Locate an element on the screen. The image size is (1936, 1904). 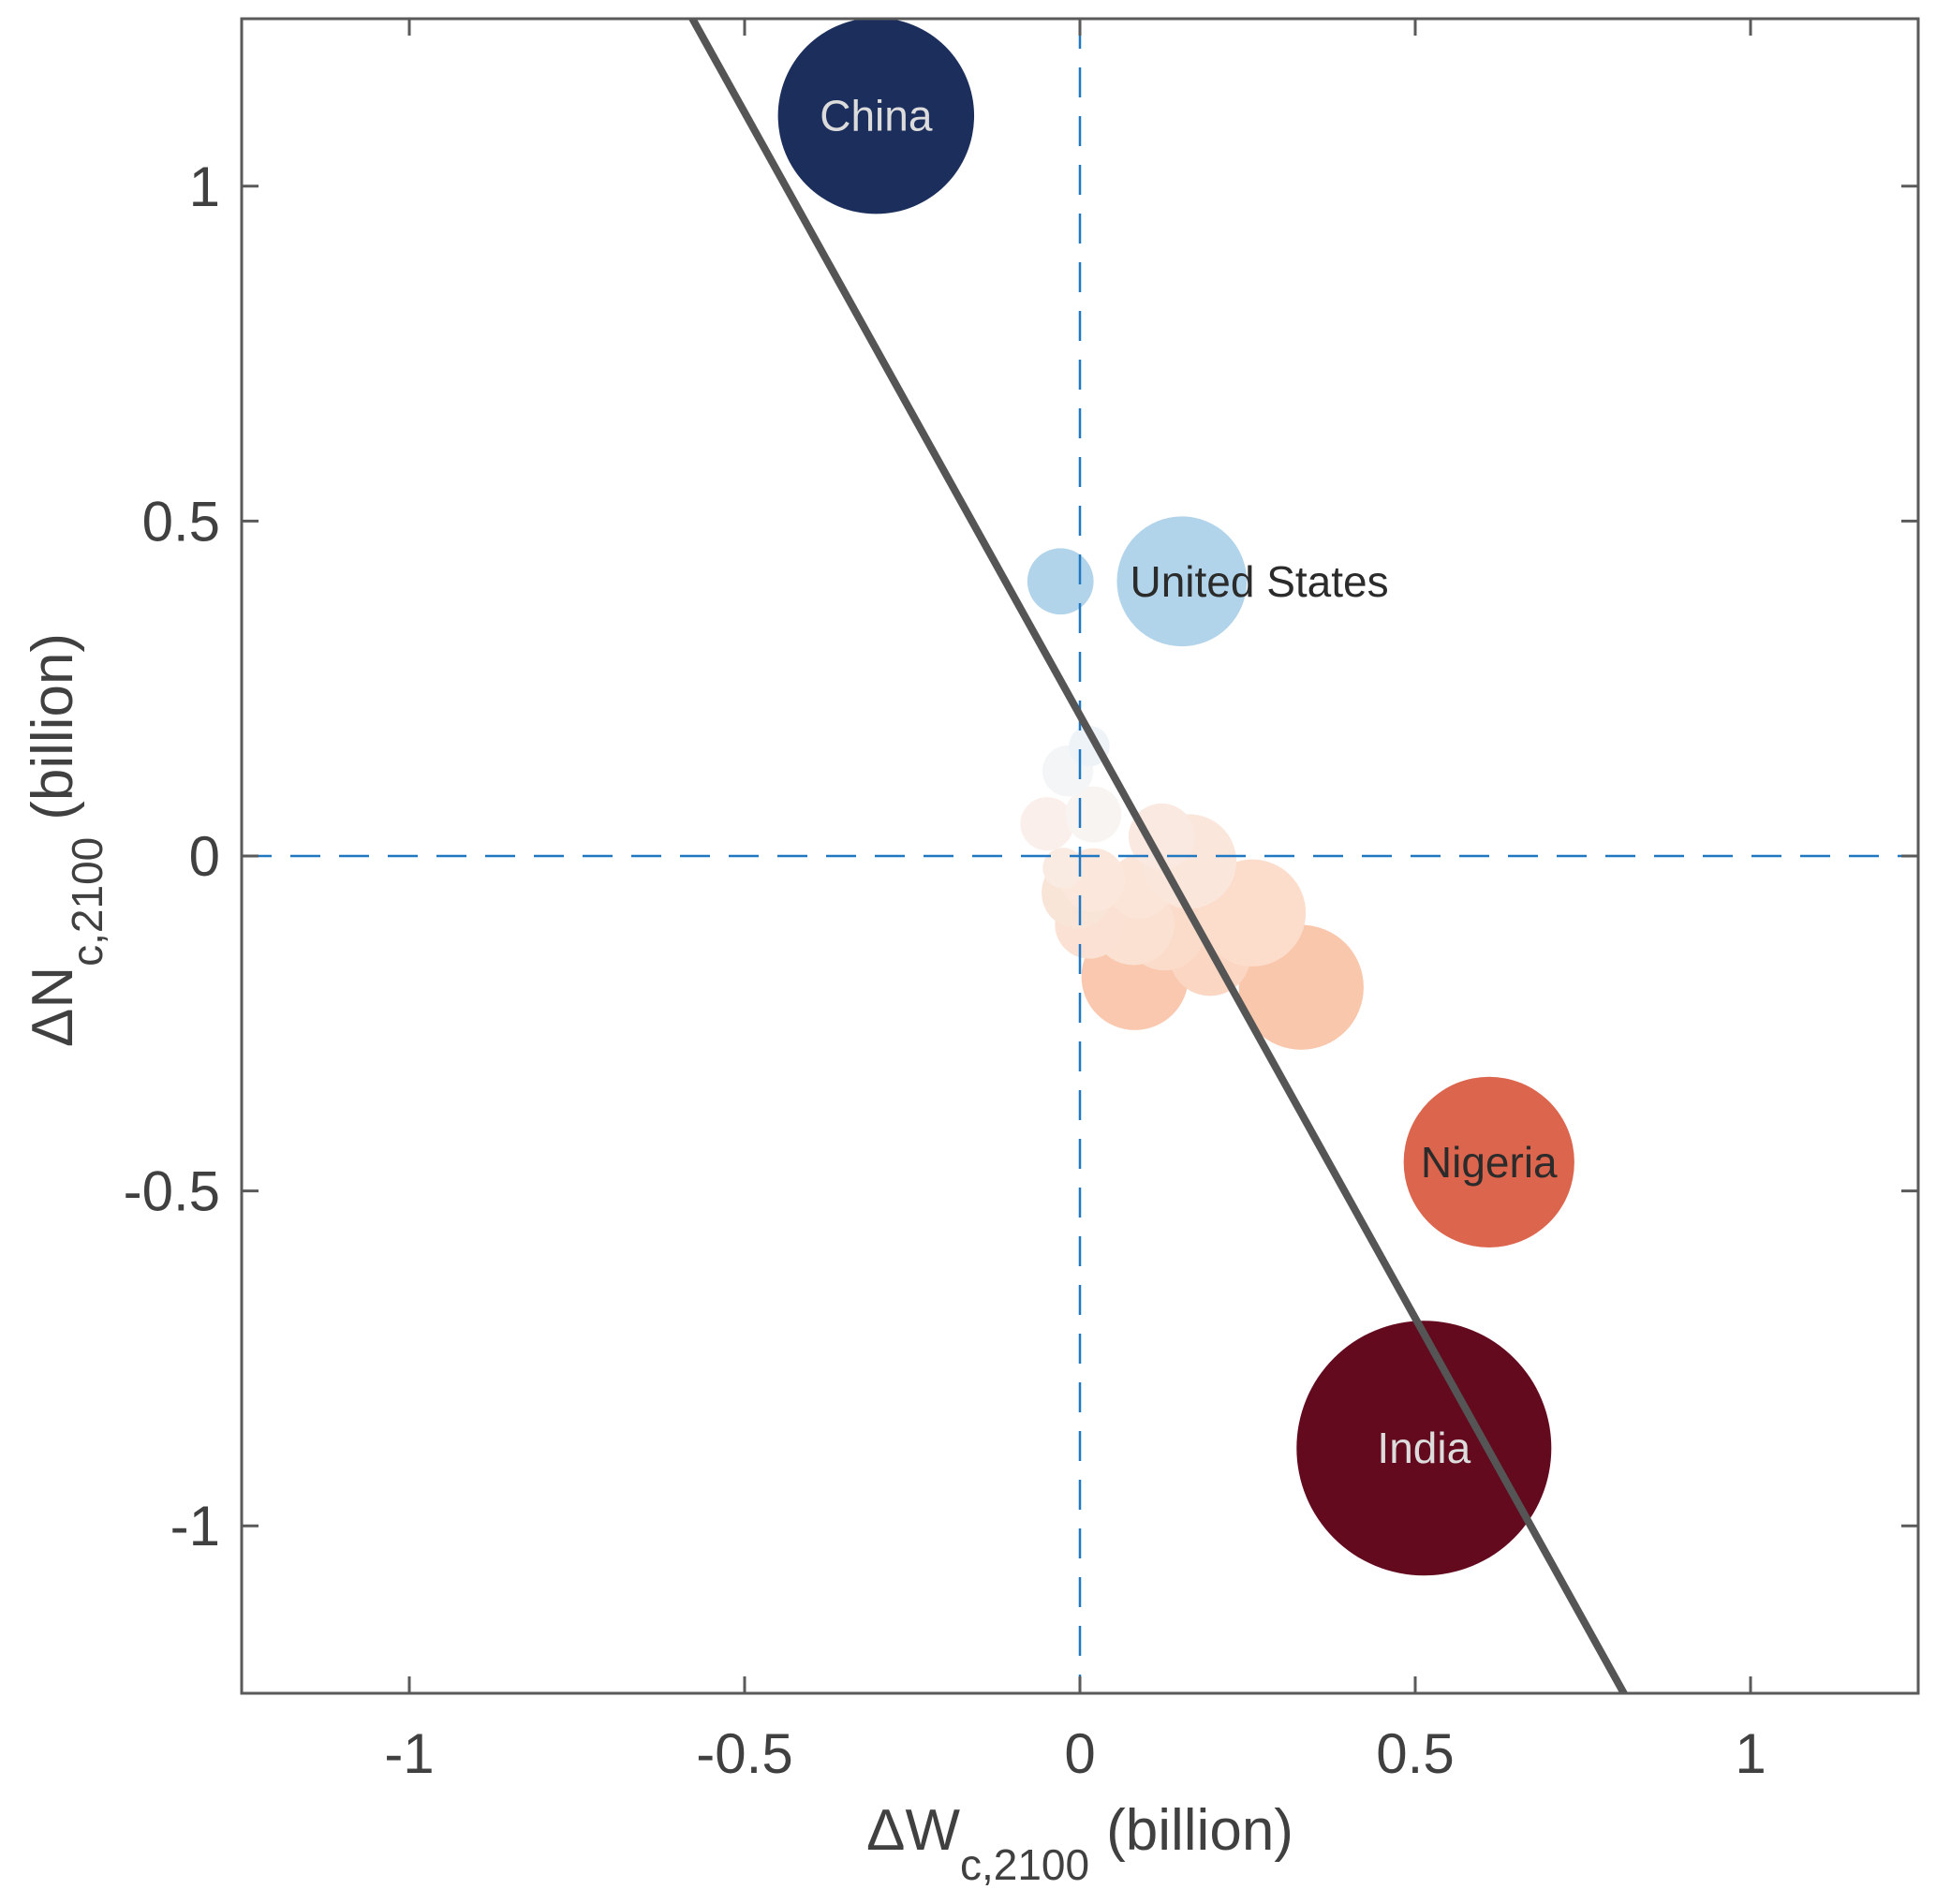
bubble-nigeria is located at coordinates (1488, 1161).